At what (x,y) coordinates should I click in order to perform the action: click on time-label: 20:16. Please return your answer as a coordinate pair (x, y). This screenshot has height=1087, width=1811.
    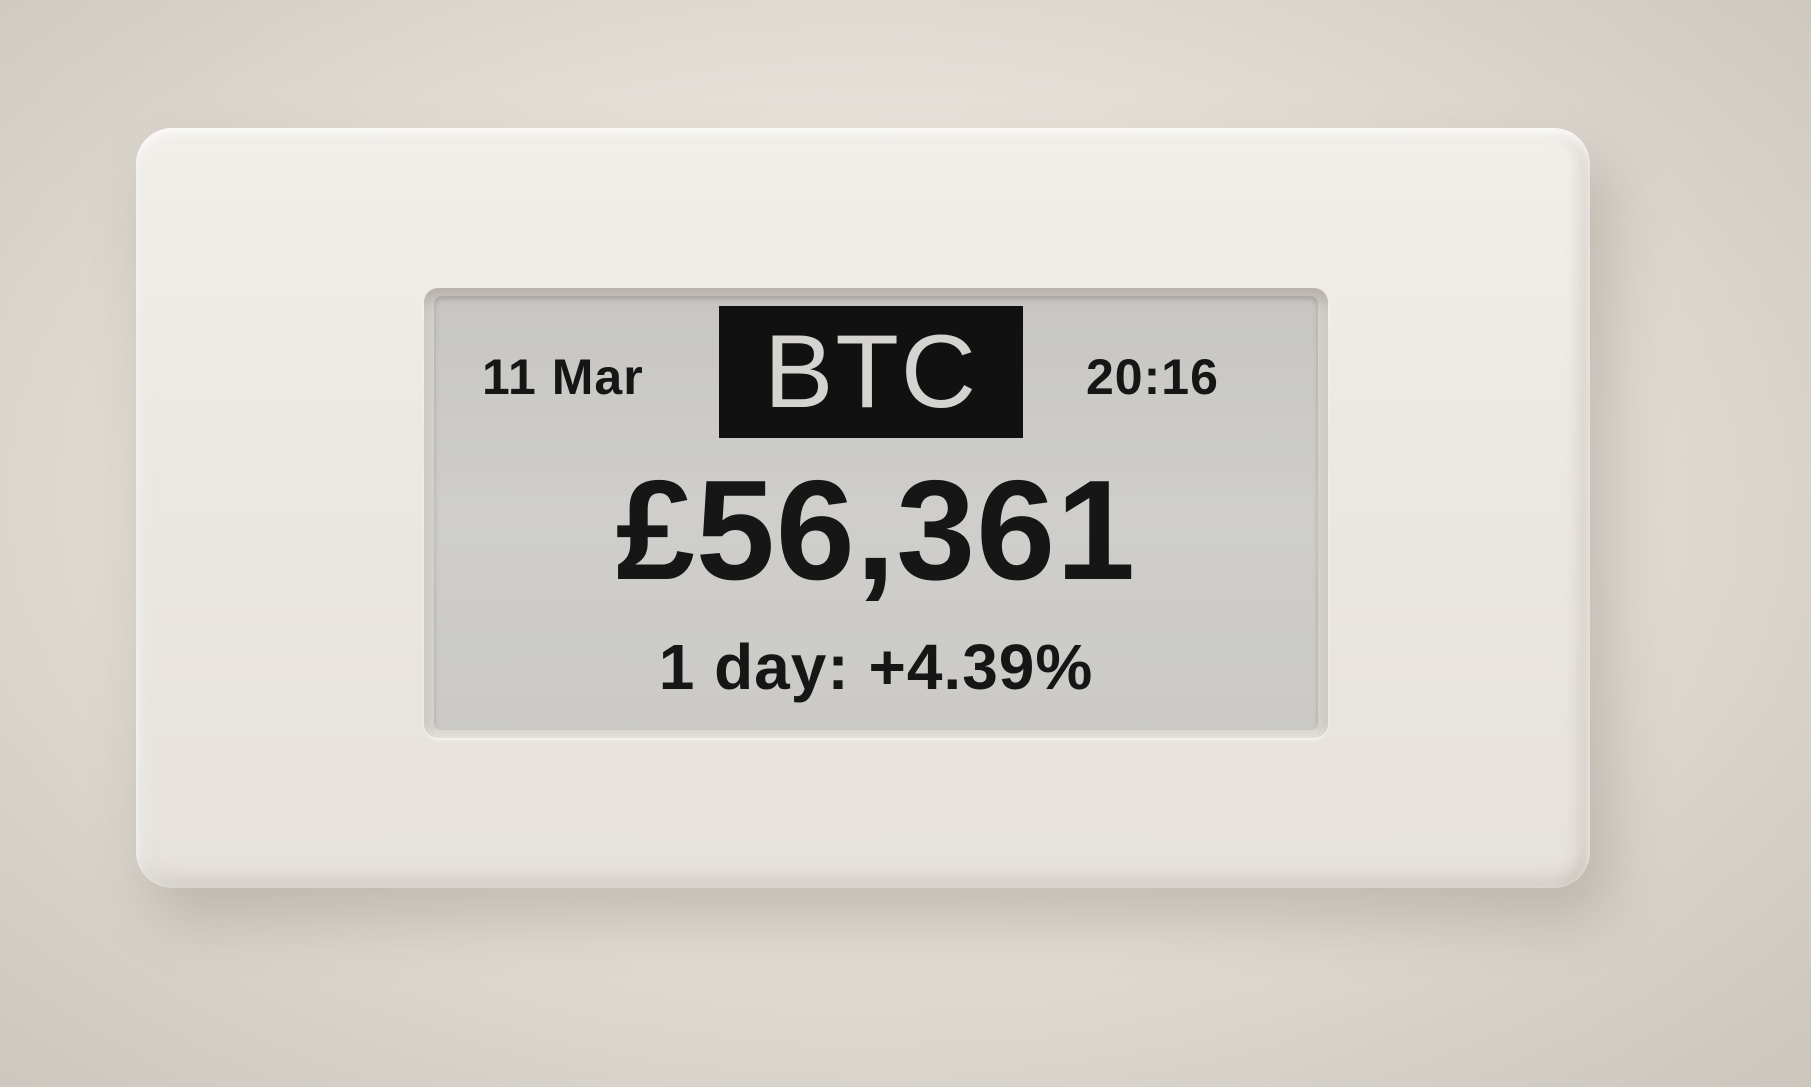
    Looking at the image, I should click on (1152, 377).